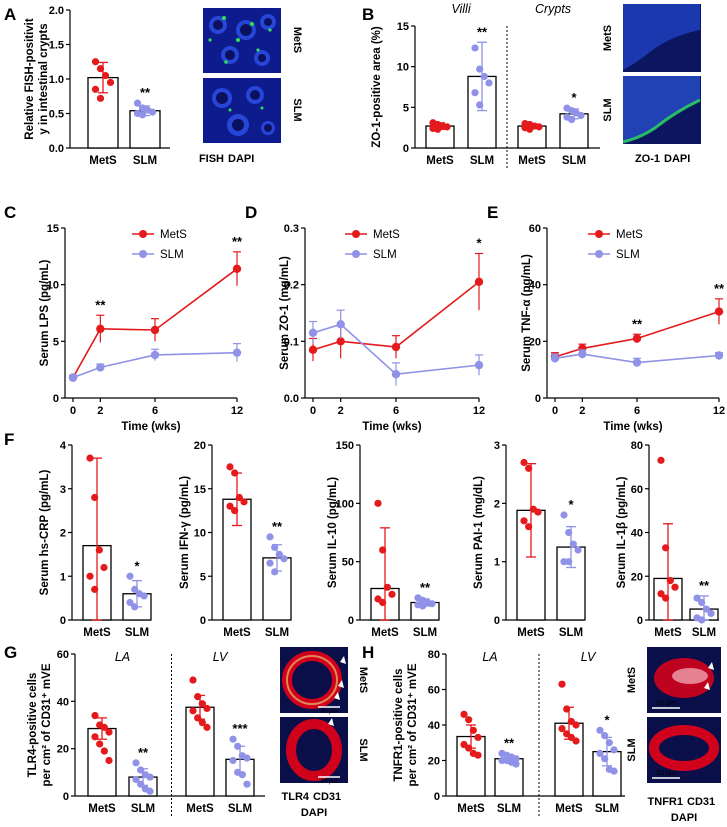  What do you see at coordinates (291, 399) in the screenshot?
I see `chart-d-y-tick-label: 0.0` at bounding box center [291, 399].